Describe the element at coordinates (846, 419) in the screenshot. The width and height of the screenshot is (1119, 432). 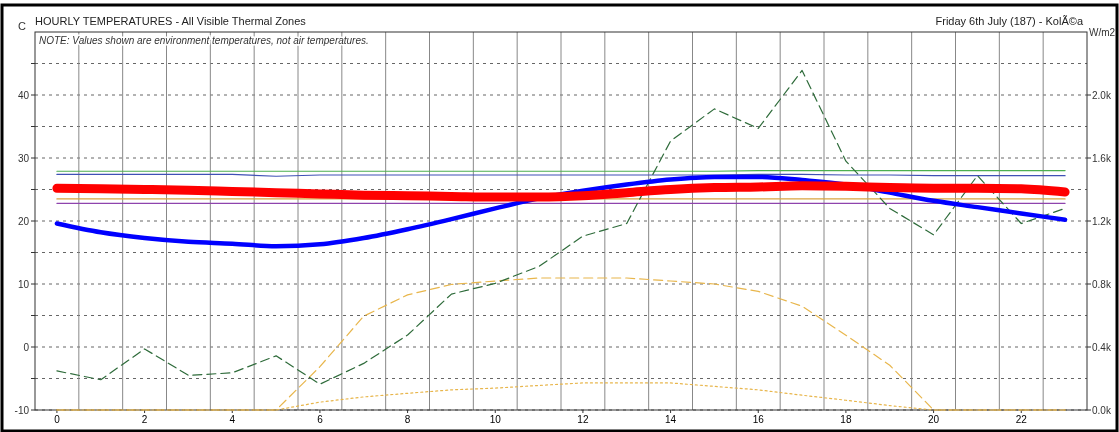
I see `x-tick-label: 18` at that location.